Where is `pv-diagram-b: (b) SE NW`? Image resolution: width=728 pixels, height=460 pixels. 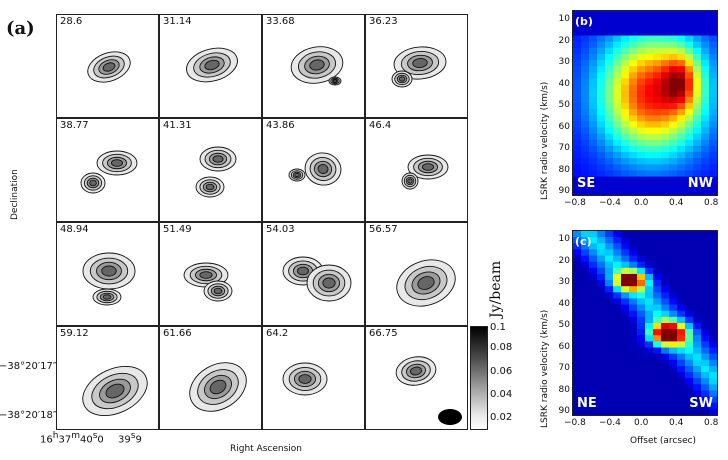
pv-diagram-b: (b) SE NW is located at coordinates (645, 103).